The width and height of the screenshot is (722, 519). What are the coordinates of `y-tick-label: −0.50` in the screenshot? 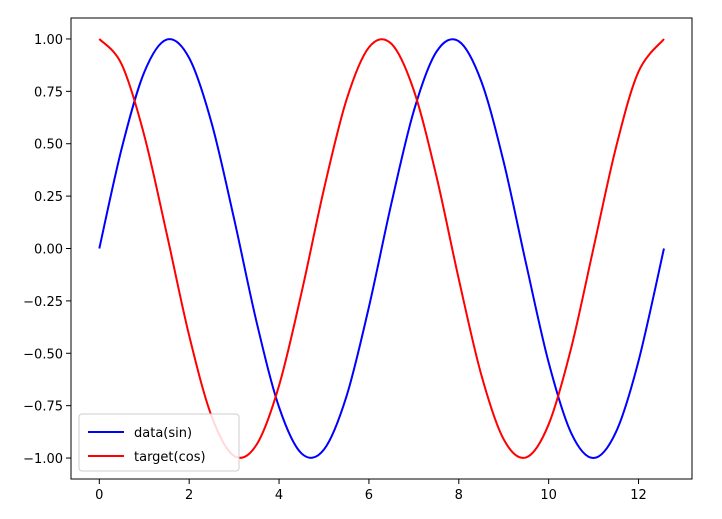 It's located at (43, 354).